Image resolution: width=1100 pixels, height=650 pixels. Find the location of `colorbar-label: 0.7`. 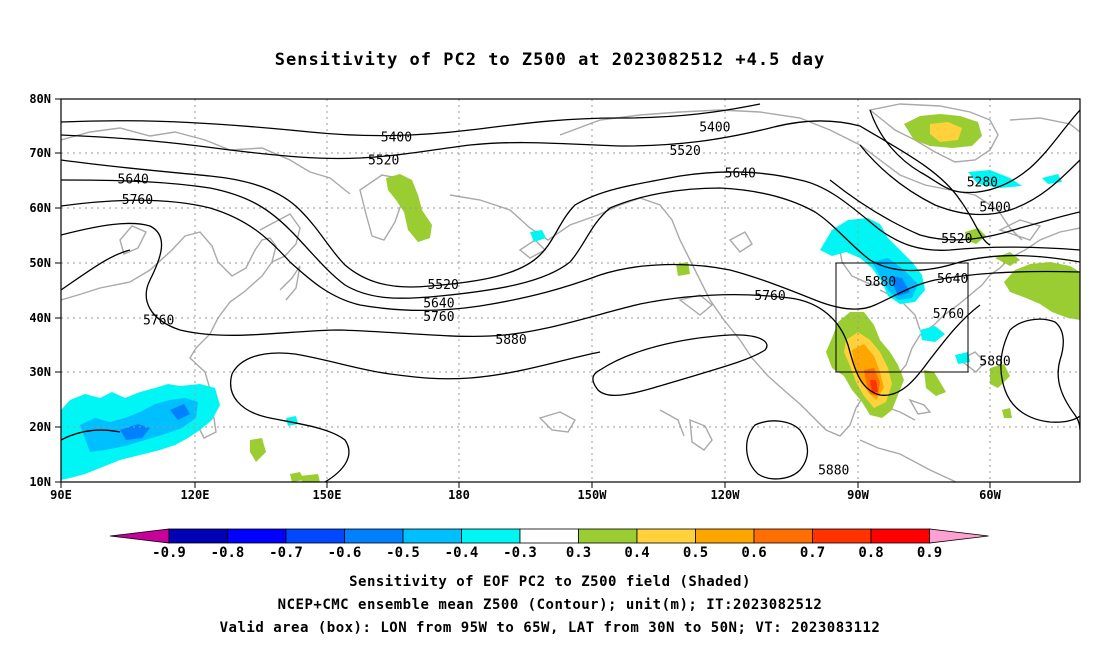

colorbar-label: 0.7 is located at coordinates (812, 553).